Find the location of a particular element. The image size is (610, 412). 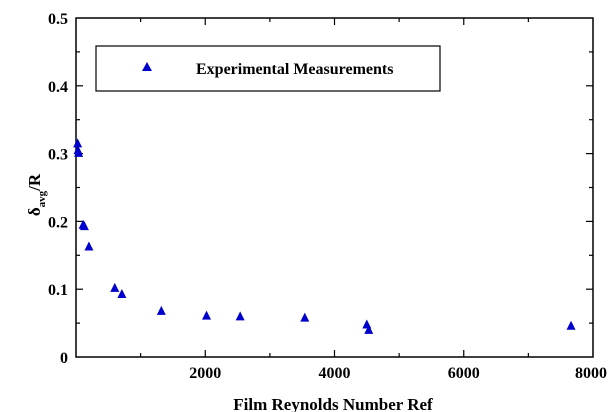

x-tick-label: 8000 is located at coordinates (591, 373).